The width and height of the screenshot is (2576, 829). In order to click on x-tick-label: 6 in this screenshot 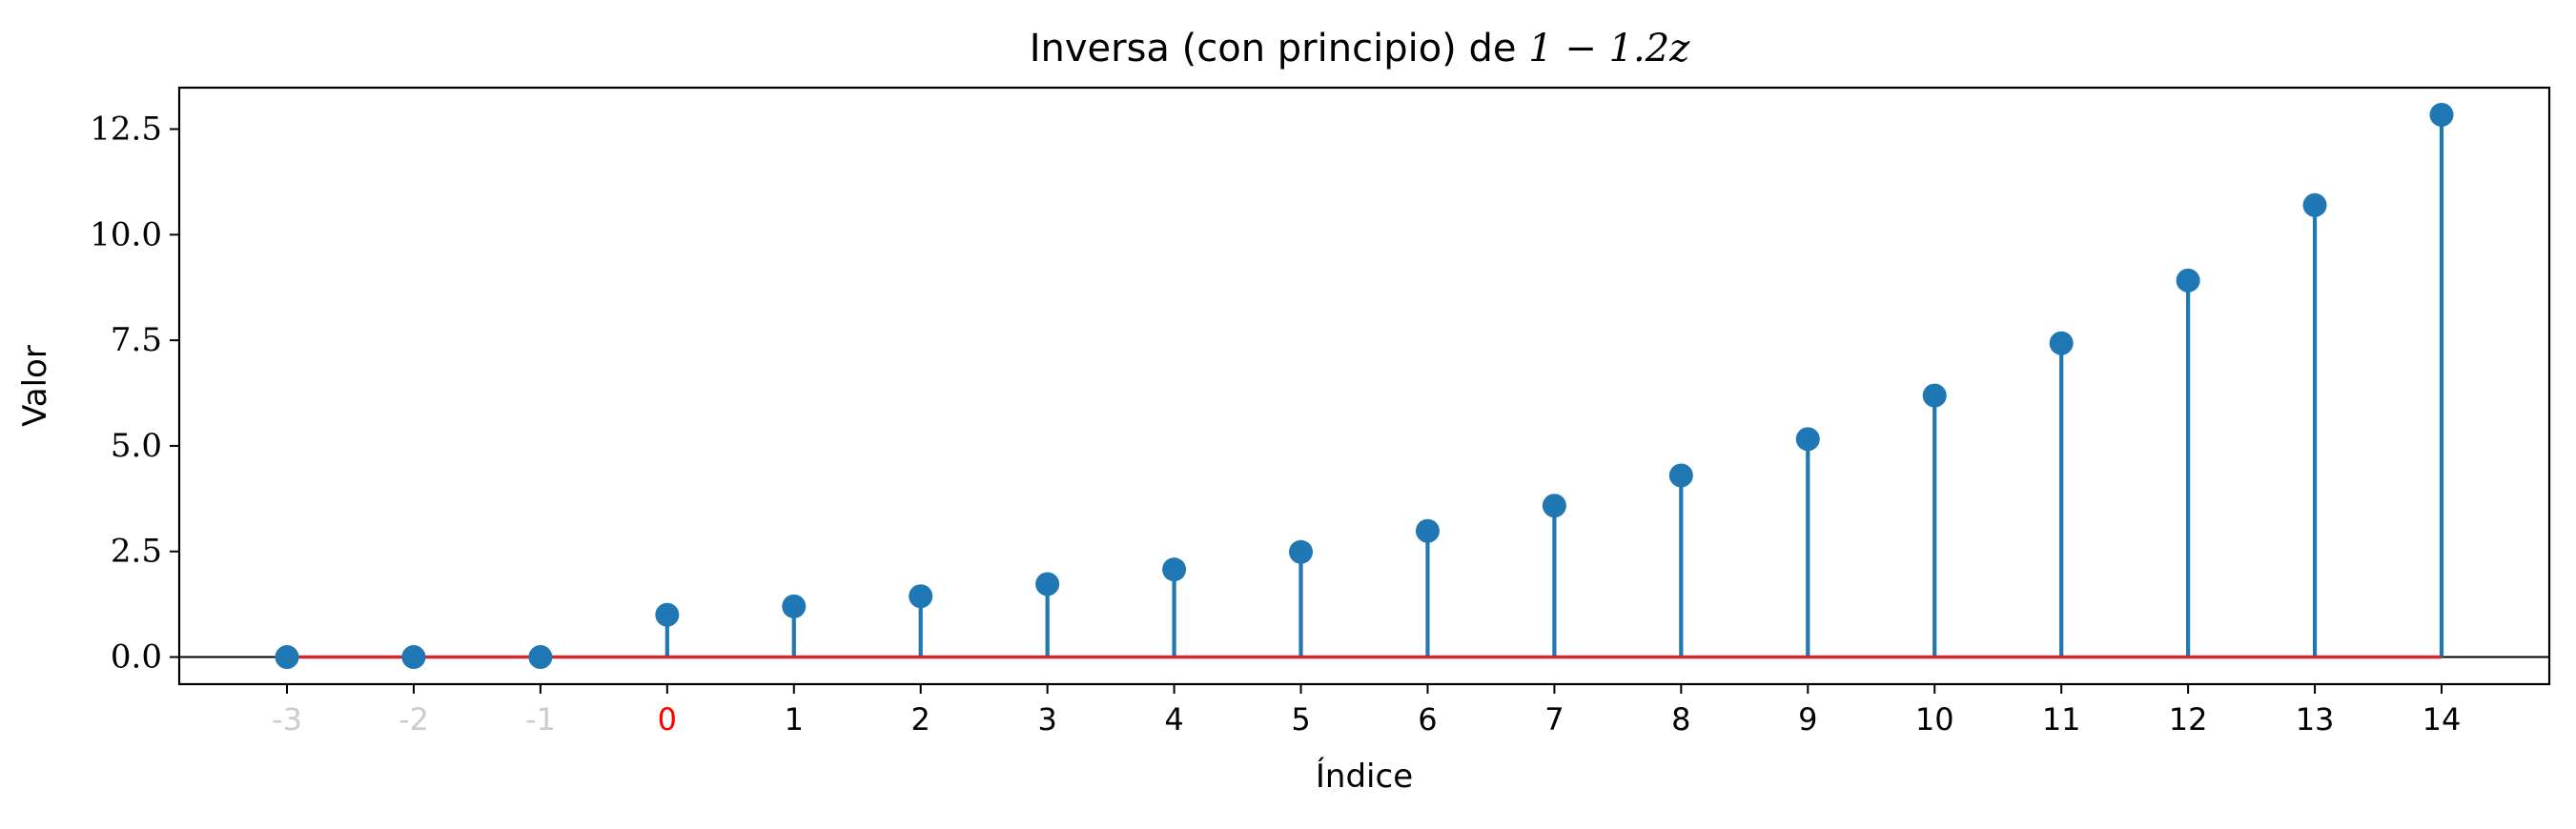, I will do `click(1427, 719)`.